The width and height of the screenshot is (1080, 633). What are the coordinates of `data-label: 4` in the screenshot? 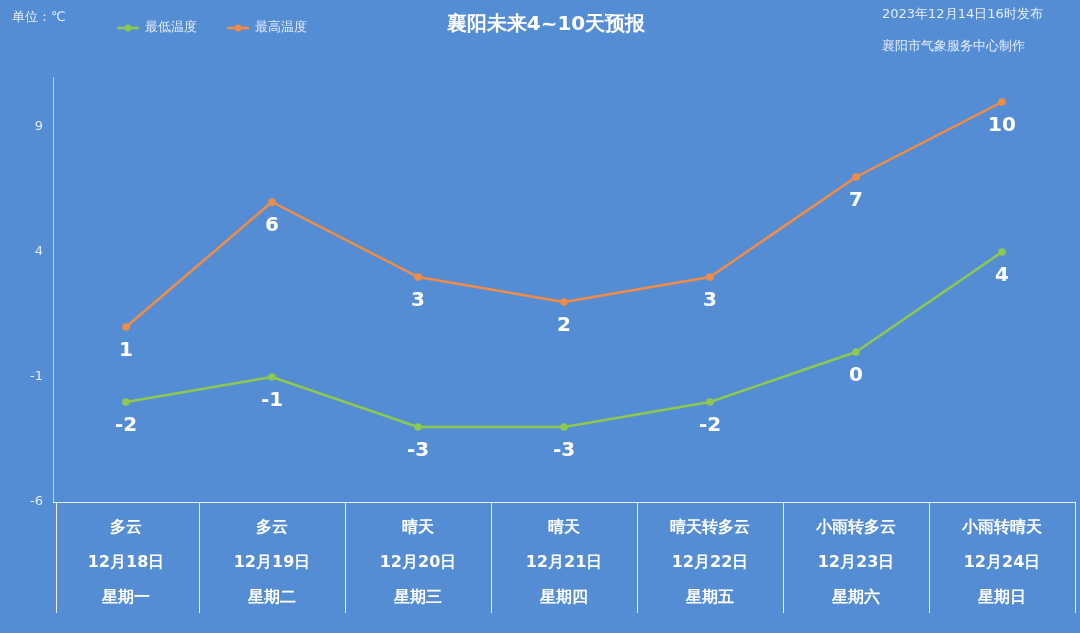 It's located at (1002, 274).